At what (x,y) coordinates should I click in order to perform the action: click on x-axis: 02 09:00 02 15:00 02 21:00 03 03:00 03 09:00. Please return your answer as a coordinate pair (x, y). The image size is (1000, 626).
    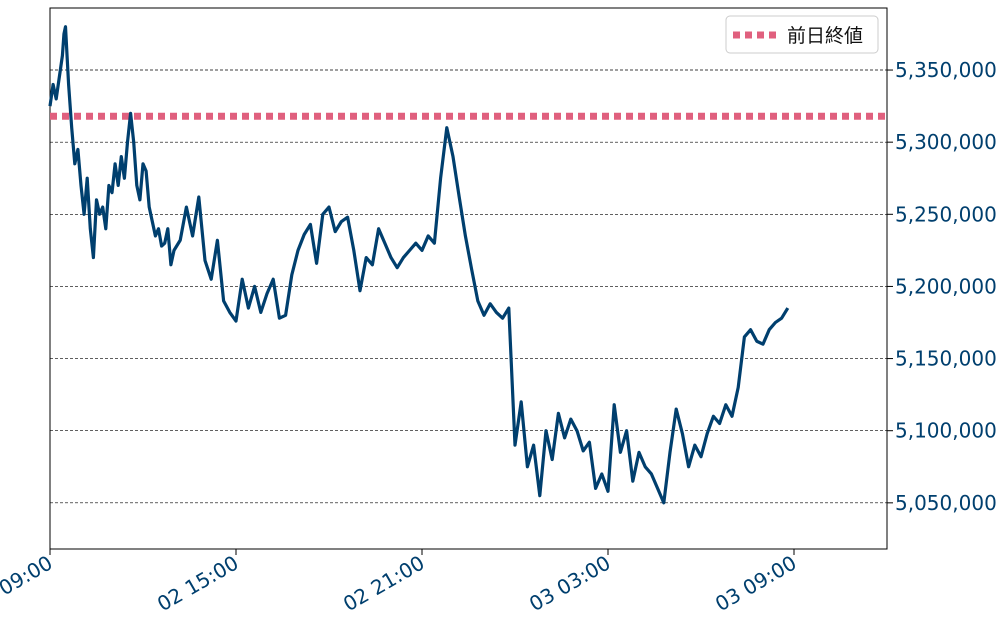
    Looking at the image, I should click on (400, 582).